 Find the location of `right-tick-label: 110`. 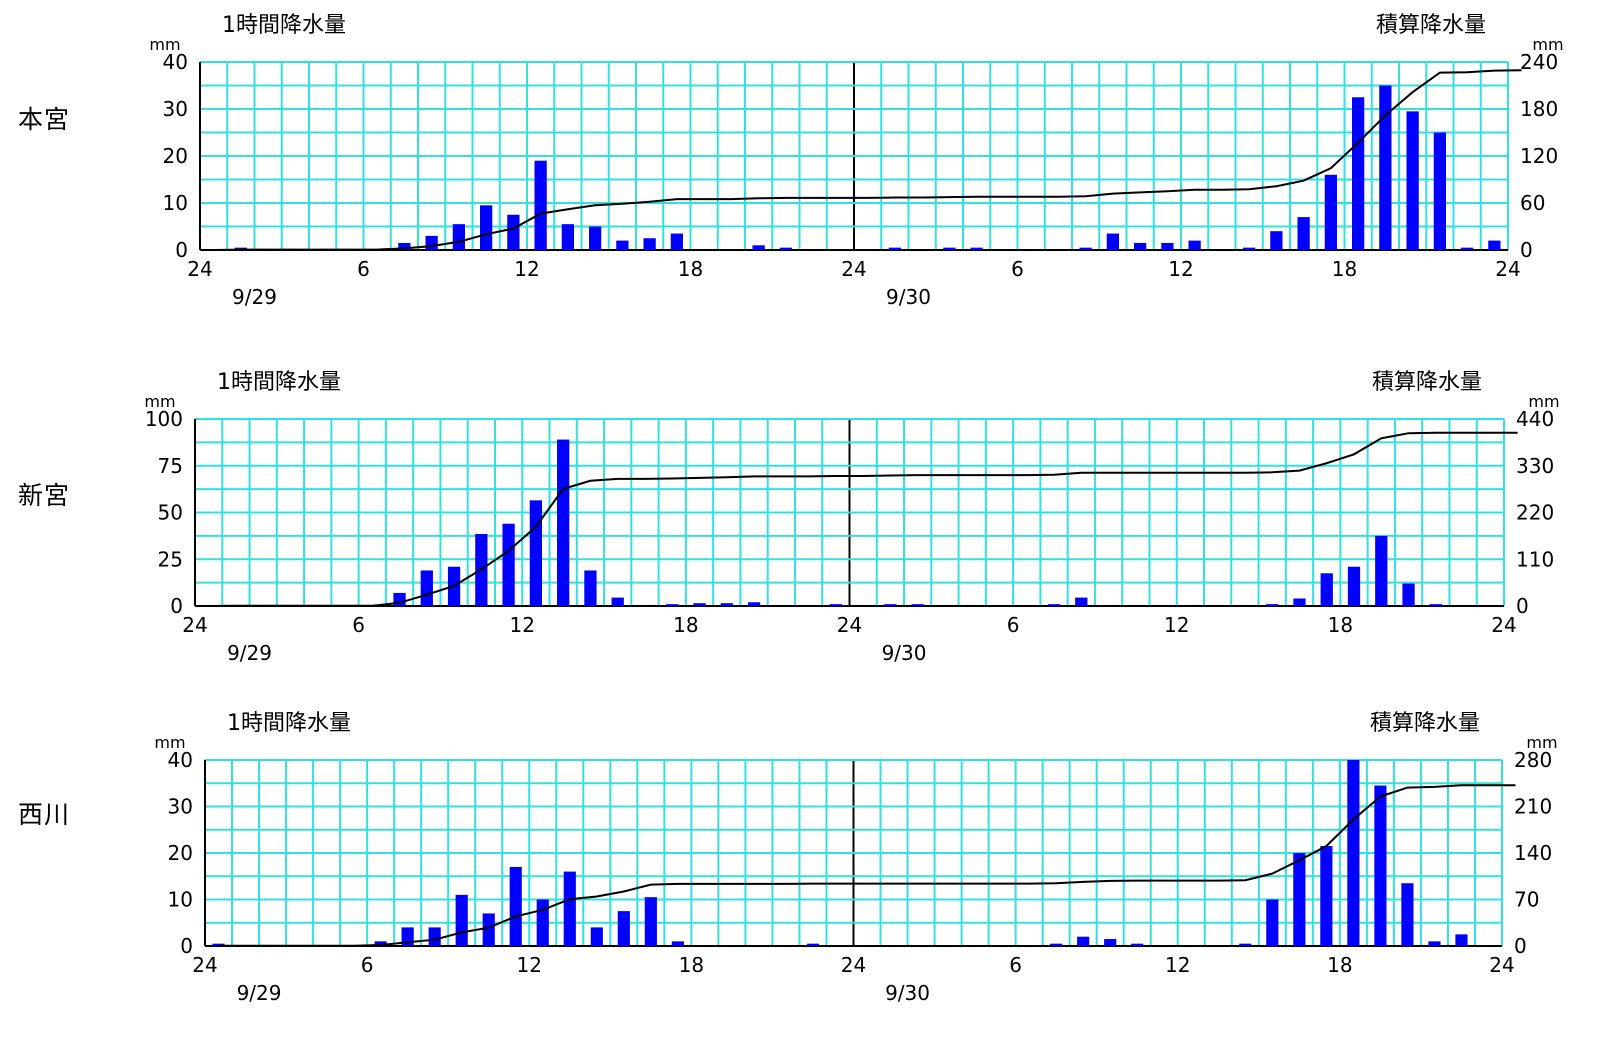

right-tick-label: 110 is located at coordinates (1535, 559).